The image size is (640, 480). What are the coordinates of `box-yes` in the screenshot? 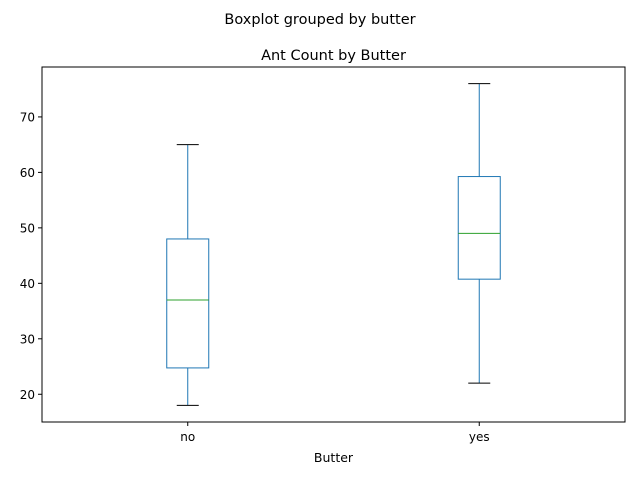 It's located at (479, 228).